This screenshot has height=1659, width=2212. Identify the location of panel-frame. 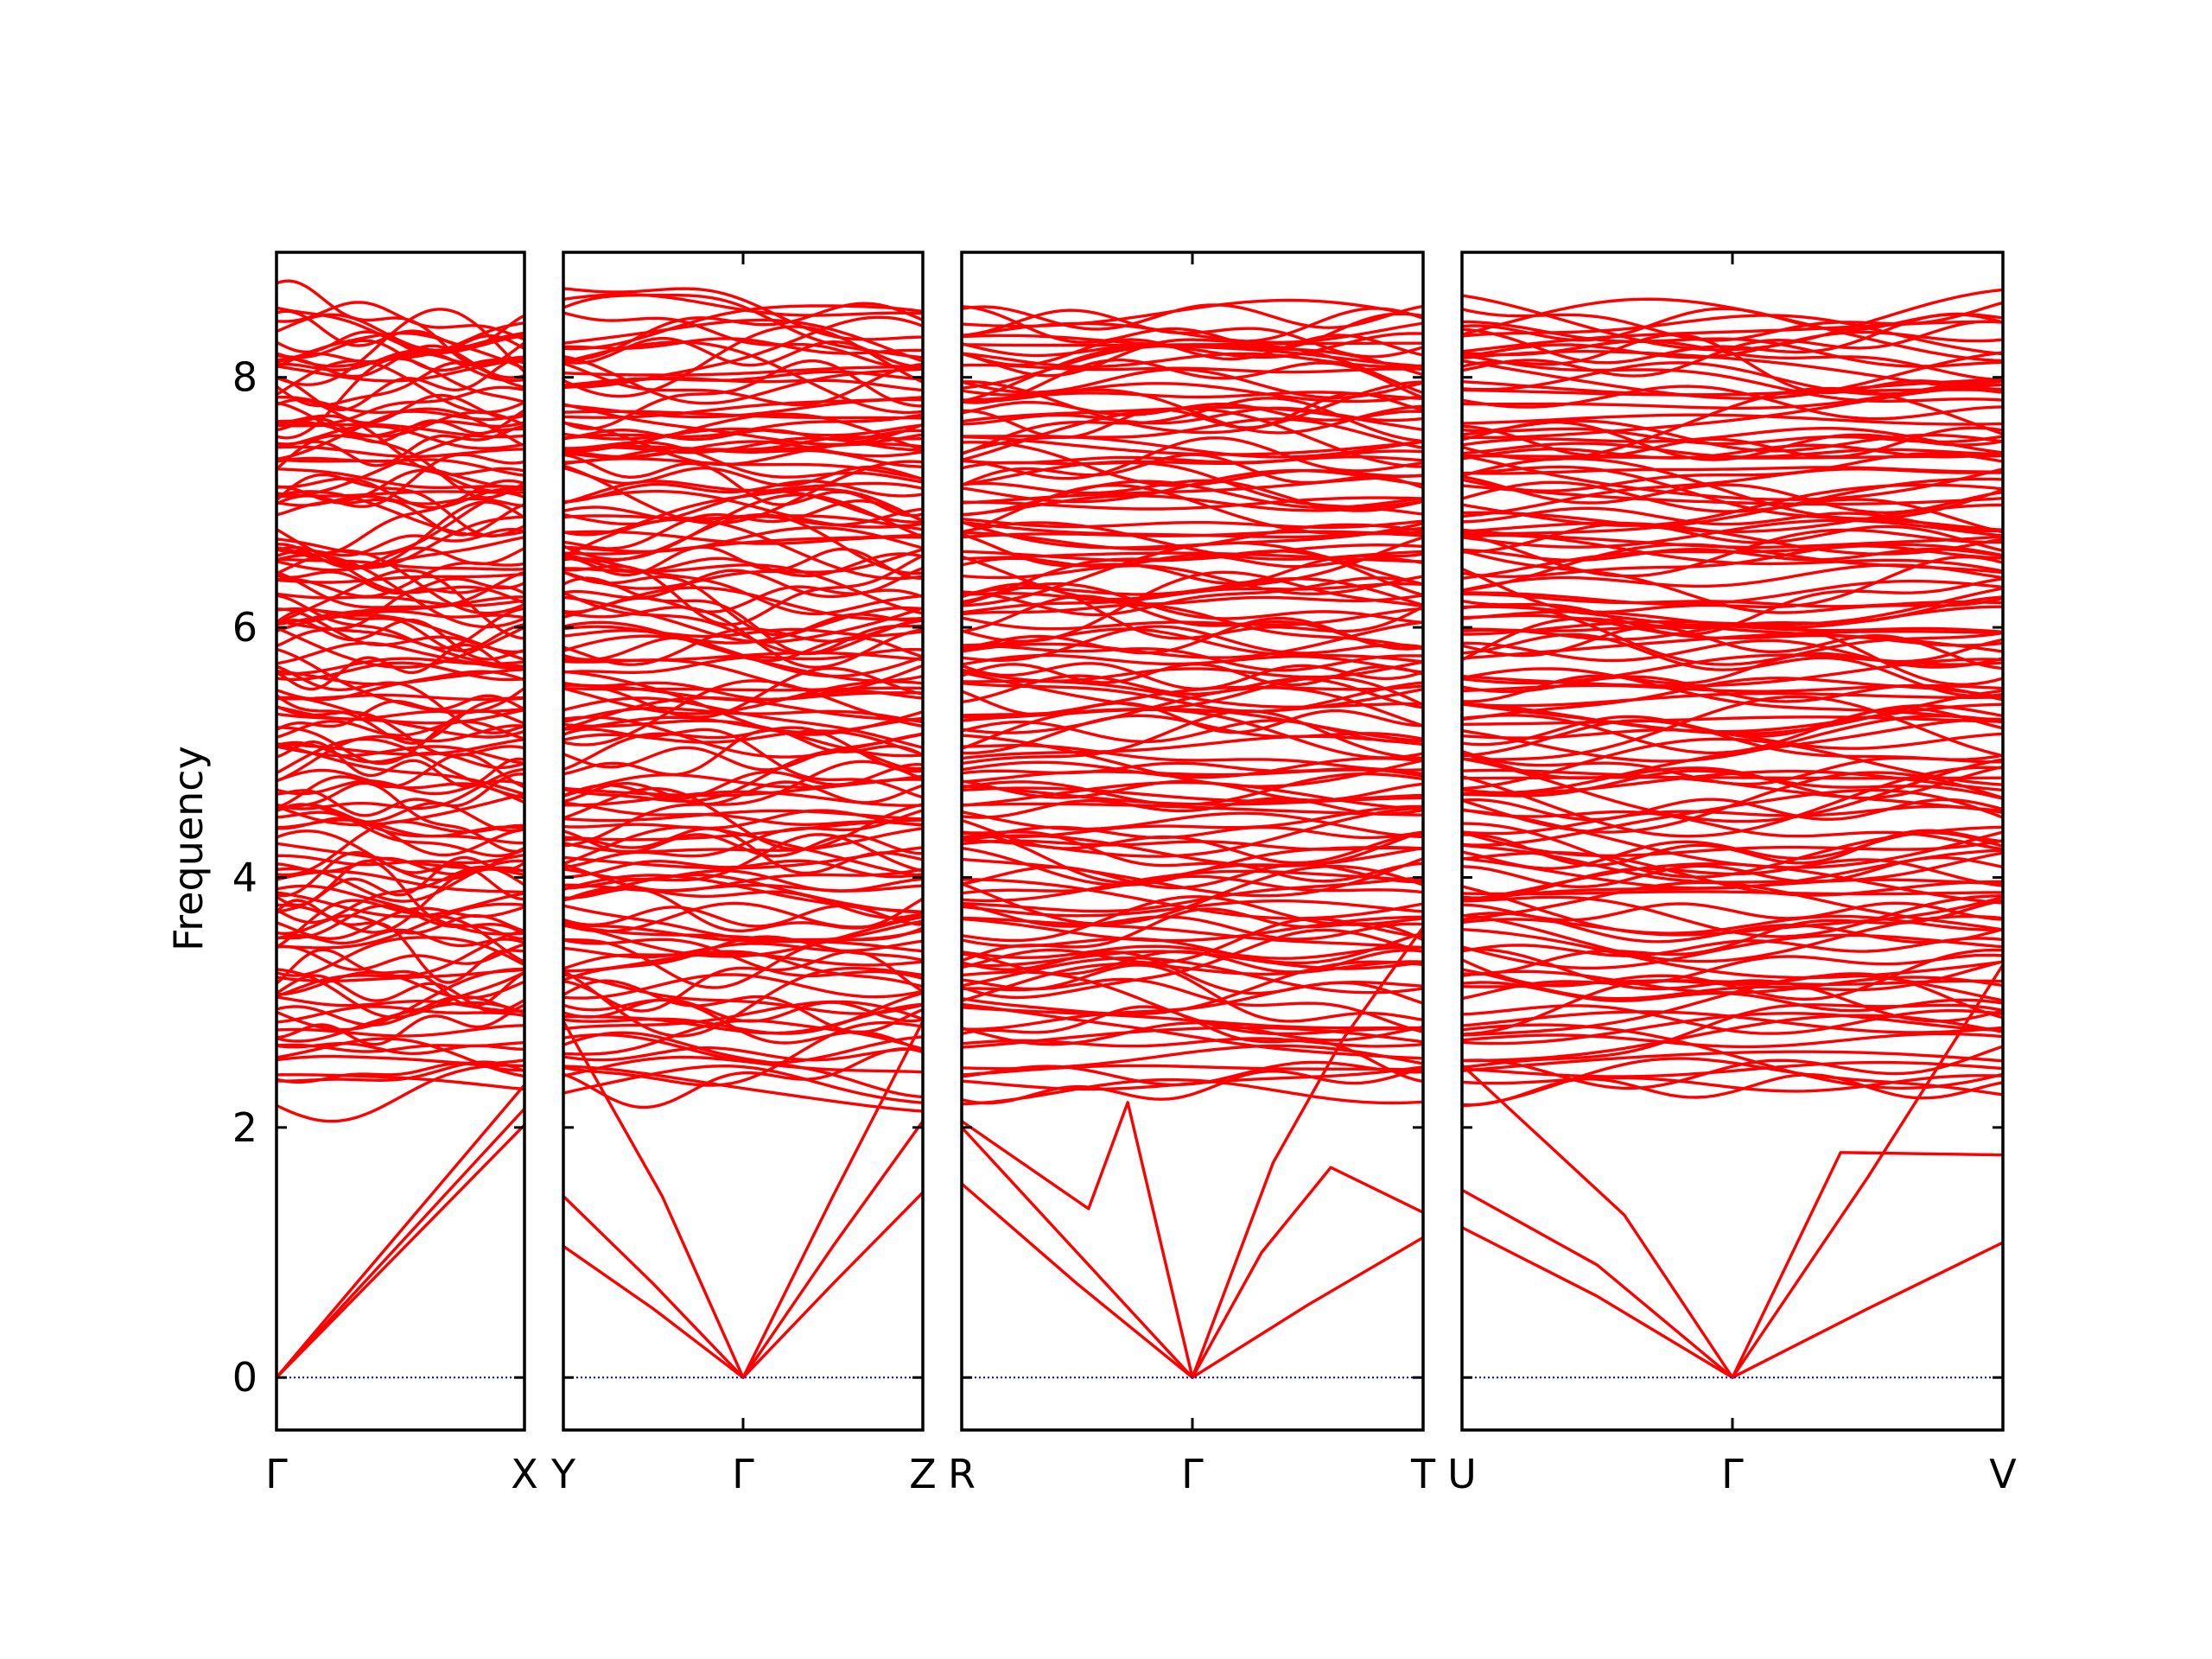
(400, 841).